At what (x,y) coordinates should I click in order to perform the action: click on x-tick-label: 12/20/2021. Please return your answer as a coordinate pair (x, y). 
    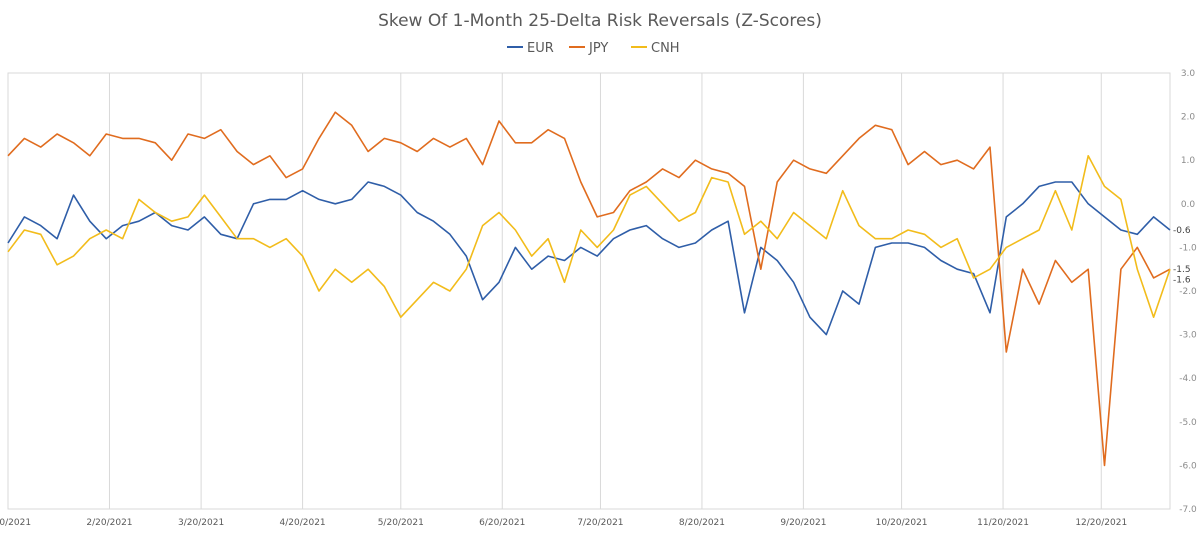
    Looking at the image, I should click on (1101, 523).